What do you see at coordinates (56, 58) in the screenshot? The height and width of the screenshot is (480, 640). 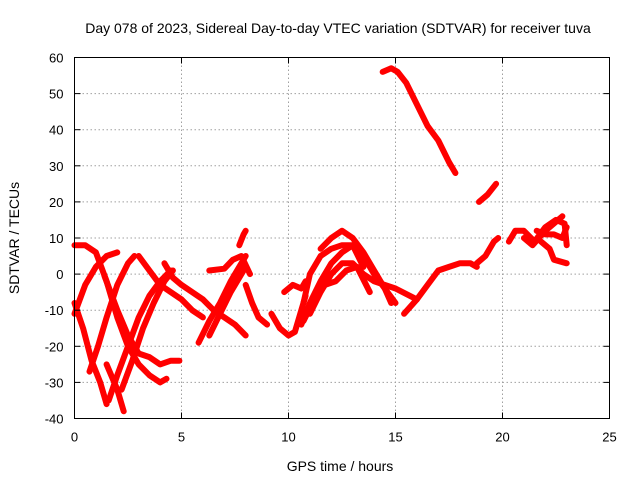 I see `y-tick-label: 60` at bounding box center [56, 58].